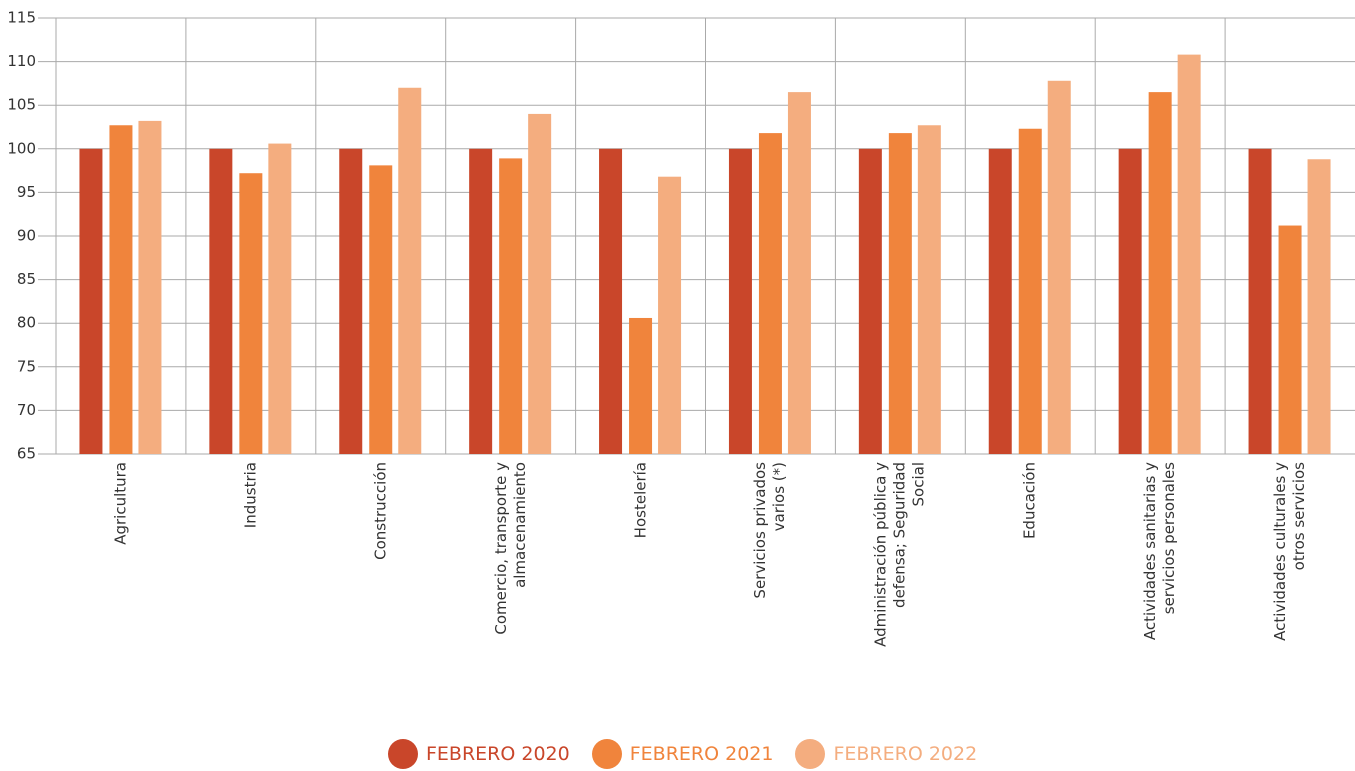 Image resolution: width=1355 pixels, height=771 pixels. I want to click on y-tick-label: 70, so click(26, 410).